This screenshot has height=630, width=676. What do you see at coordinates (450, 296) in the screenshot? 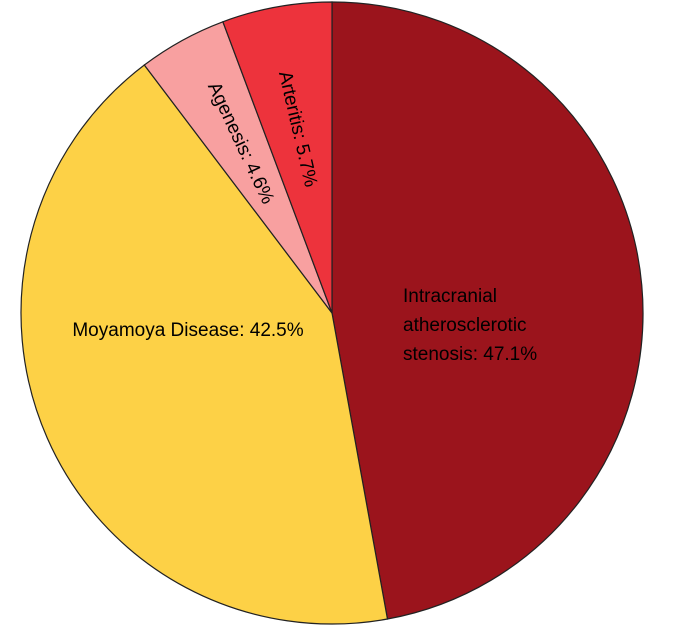
I see `pie-label-line: Intracranial` at bounding box center [450, 296].